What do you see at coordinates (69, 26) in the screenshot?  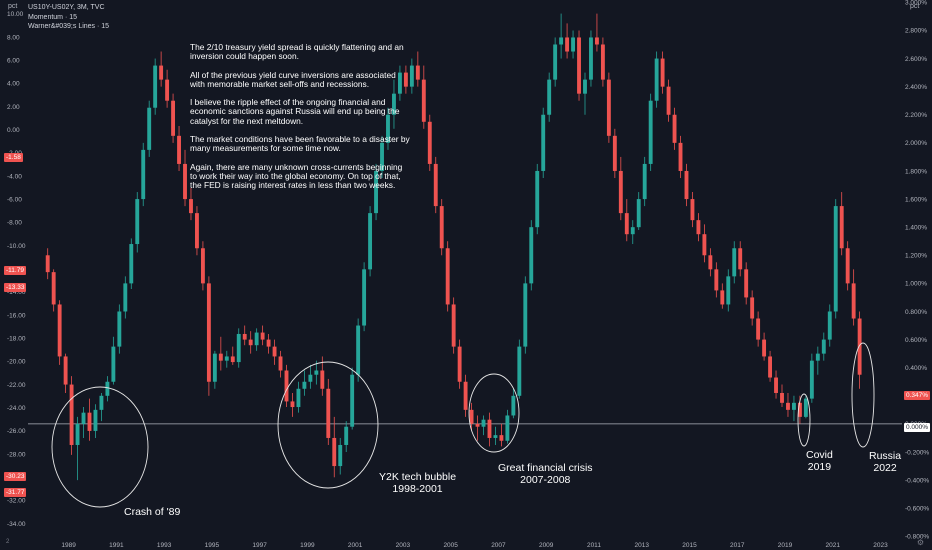 I see `legend-indicator-warner: Warner&#039;s Lines · 15` at bounding box center [69, 26].